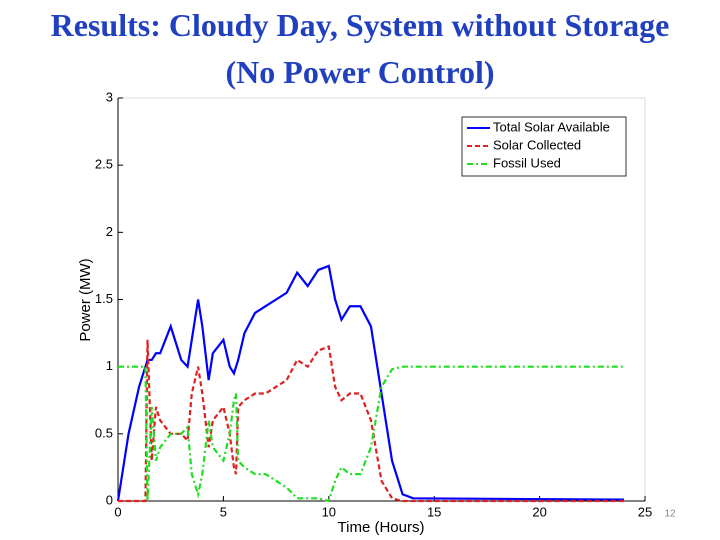 This screenshot has height=540, width=720. I want to click on y-tick-label: 1, so click(109, 365).